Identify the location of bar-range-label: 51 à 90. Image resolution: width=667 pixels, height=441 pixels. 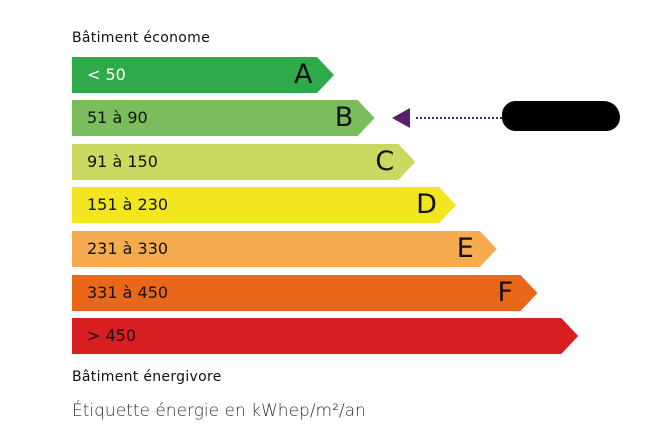
(117, 117).